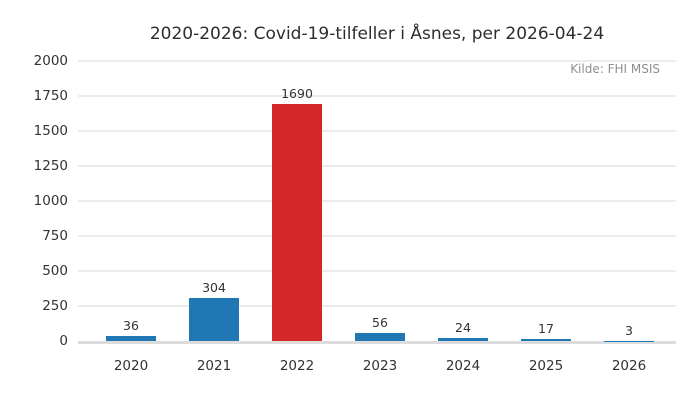  I want to click on ytick-label-1250: 1250, so click(50, 166).